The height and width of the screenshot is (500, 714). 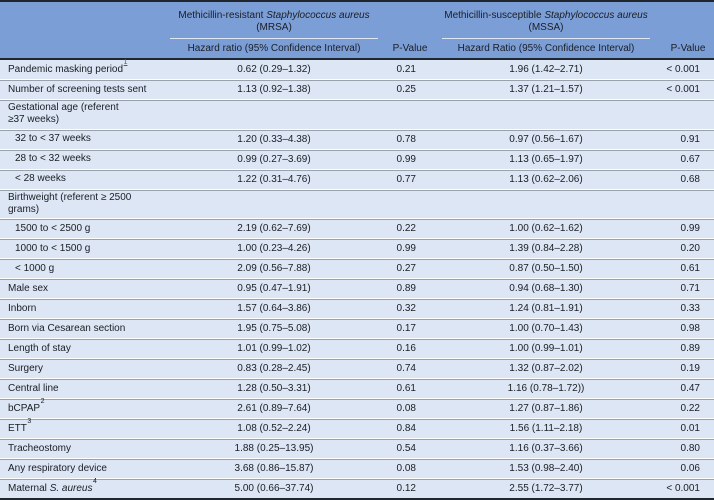 I want to click on mssa-p-cell: 0.89, so click(x=690, y=348).